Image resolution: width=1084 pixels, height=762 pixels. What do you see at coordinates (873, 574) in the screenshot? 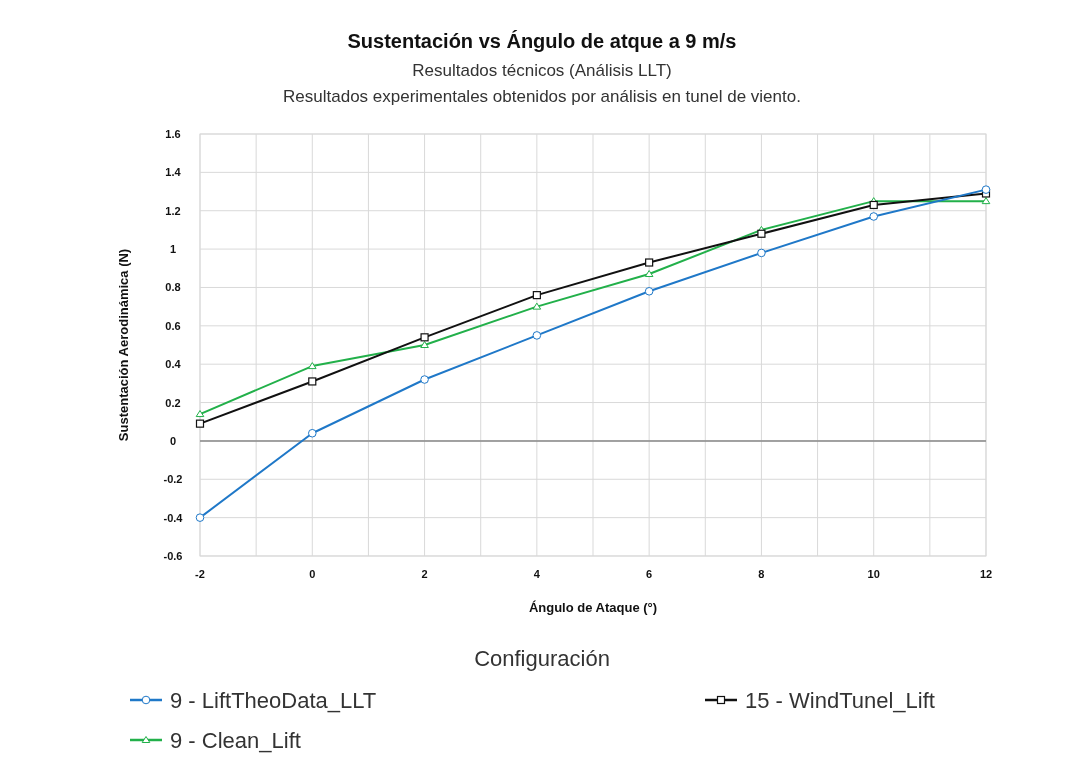
I see `x-tick-label: 10` at bounding box center [873, 574].